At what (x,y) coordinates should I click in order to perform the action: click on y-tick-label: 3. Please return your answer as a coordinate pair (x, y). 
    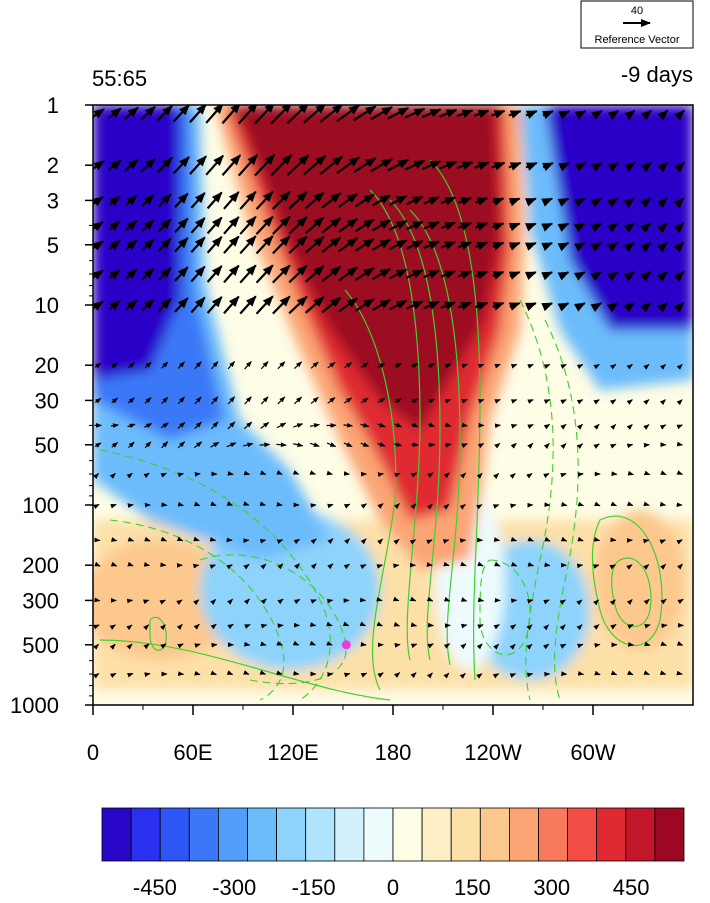
    Looking at the image, I should click on (53, 200).